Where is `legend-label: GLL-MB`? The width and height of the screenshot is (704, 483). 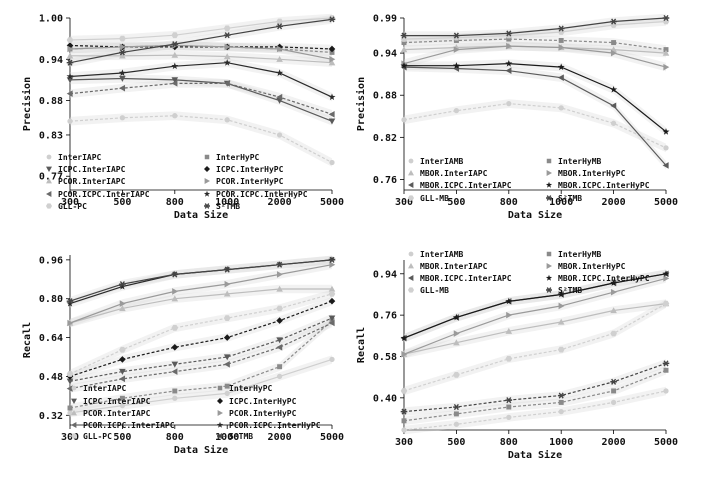 legend-label: GLL-MB is located at coordinates (434, 290).